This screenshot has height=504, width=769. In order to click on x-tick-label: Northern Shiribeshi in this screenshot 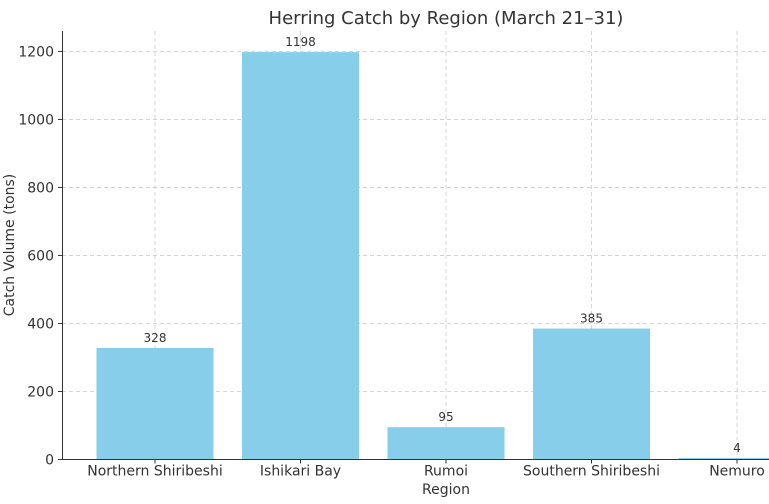, I will do `click(154, 472)`.